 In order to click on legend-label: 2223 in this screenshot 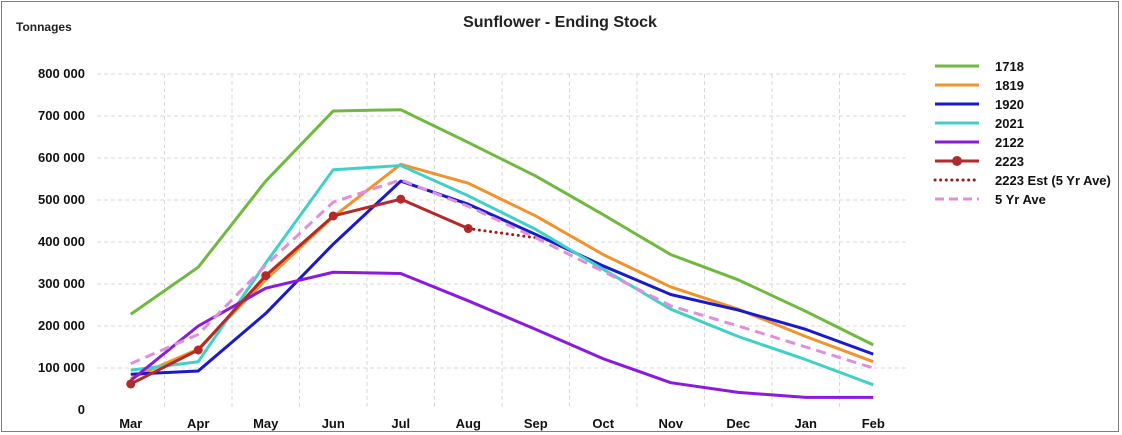, I will do `click(1009, 161)`.